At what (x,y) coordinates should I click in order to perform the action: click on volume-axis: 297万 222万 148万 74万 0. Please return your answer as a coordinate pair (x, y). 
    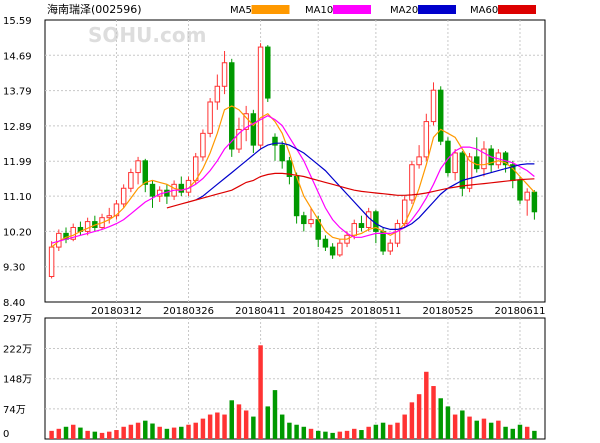
    Looking at the image, I should click on (17, 377).